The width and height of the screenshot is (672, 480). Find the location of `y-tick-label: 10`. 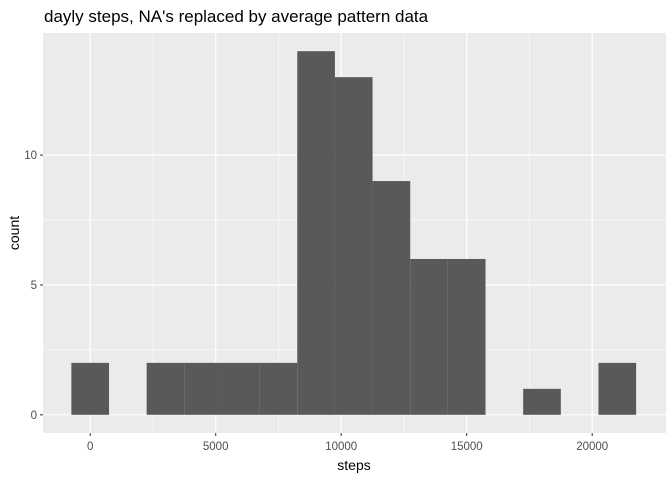

y-tick-label: 10 is located at coordinates (30, 156).